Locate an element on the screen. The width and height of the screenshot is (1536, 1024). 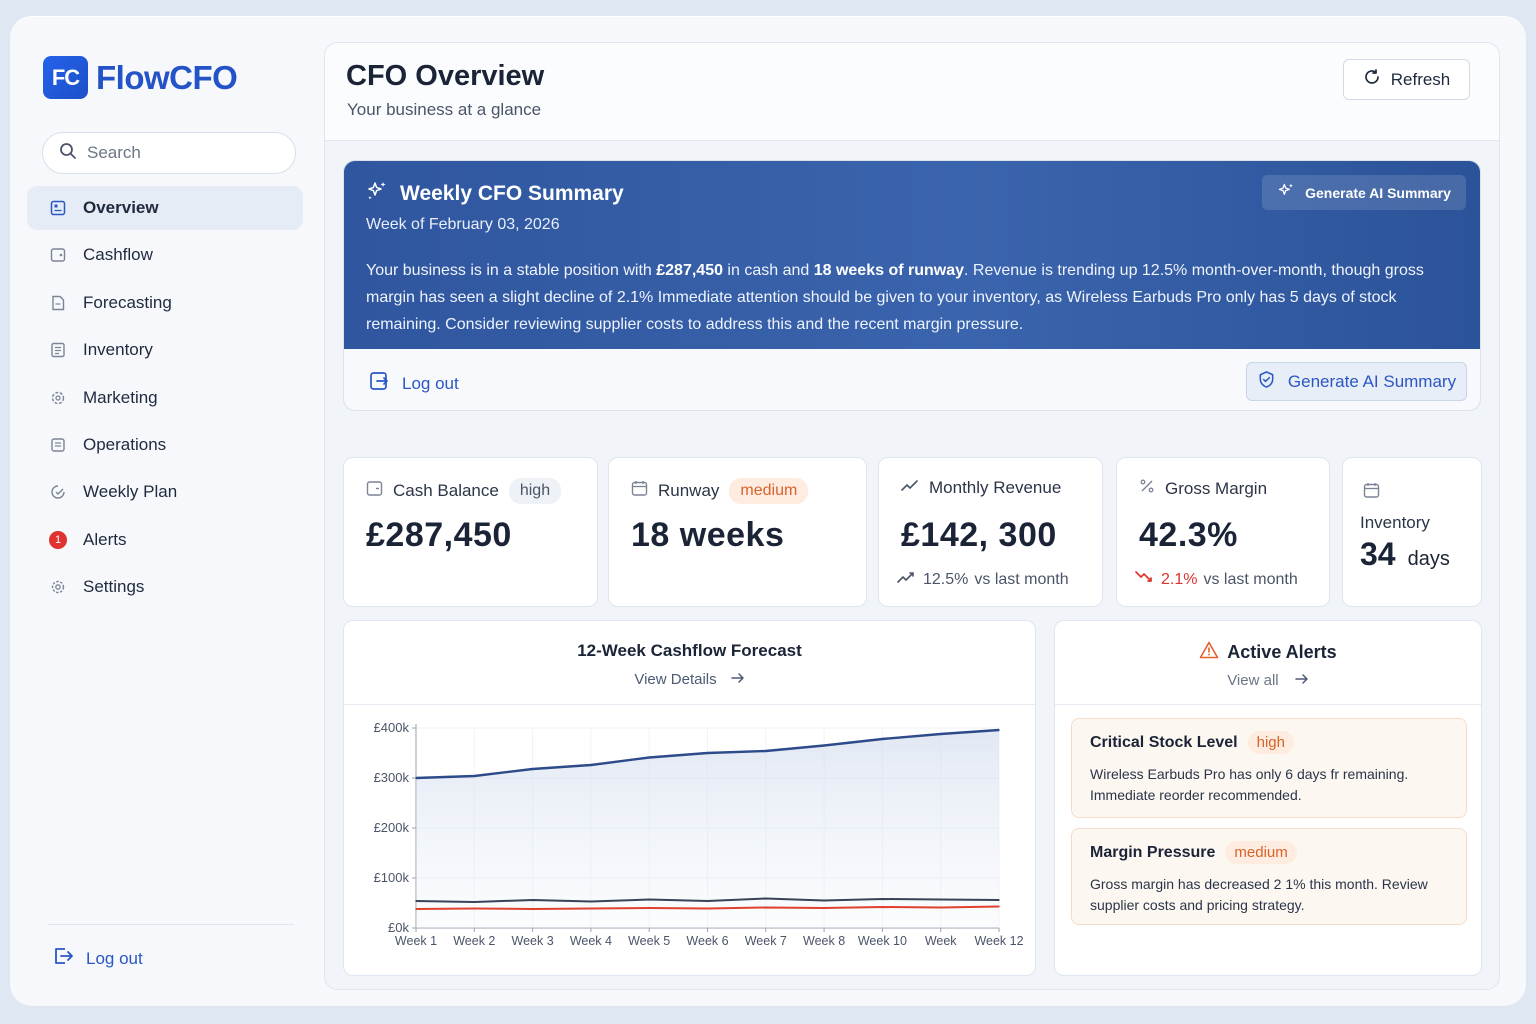
metric-label: Monthly Revenue is located at coordinates (981, 488).